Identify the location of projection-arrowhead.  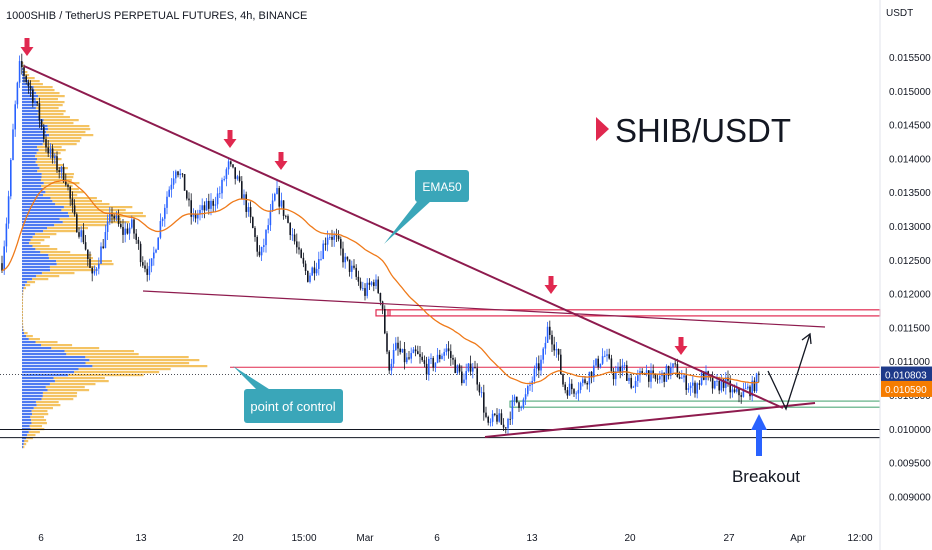
(806, 338).